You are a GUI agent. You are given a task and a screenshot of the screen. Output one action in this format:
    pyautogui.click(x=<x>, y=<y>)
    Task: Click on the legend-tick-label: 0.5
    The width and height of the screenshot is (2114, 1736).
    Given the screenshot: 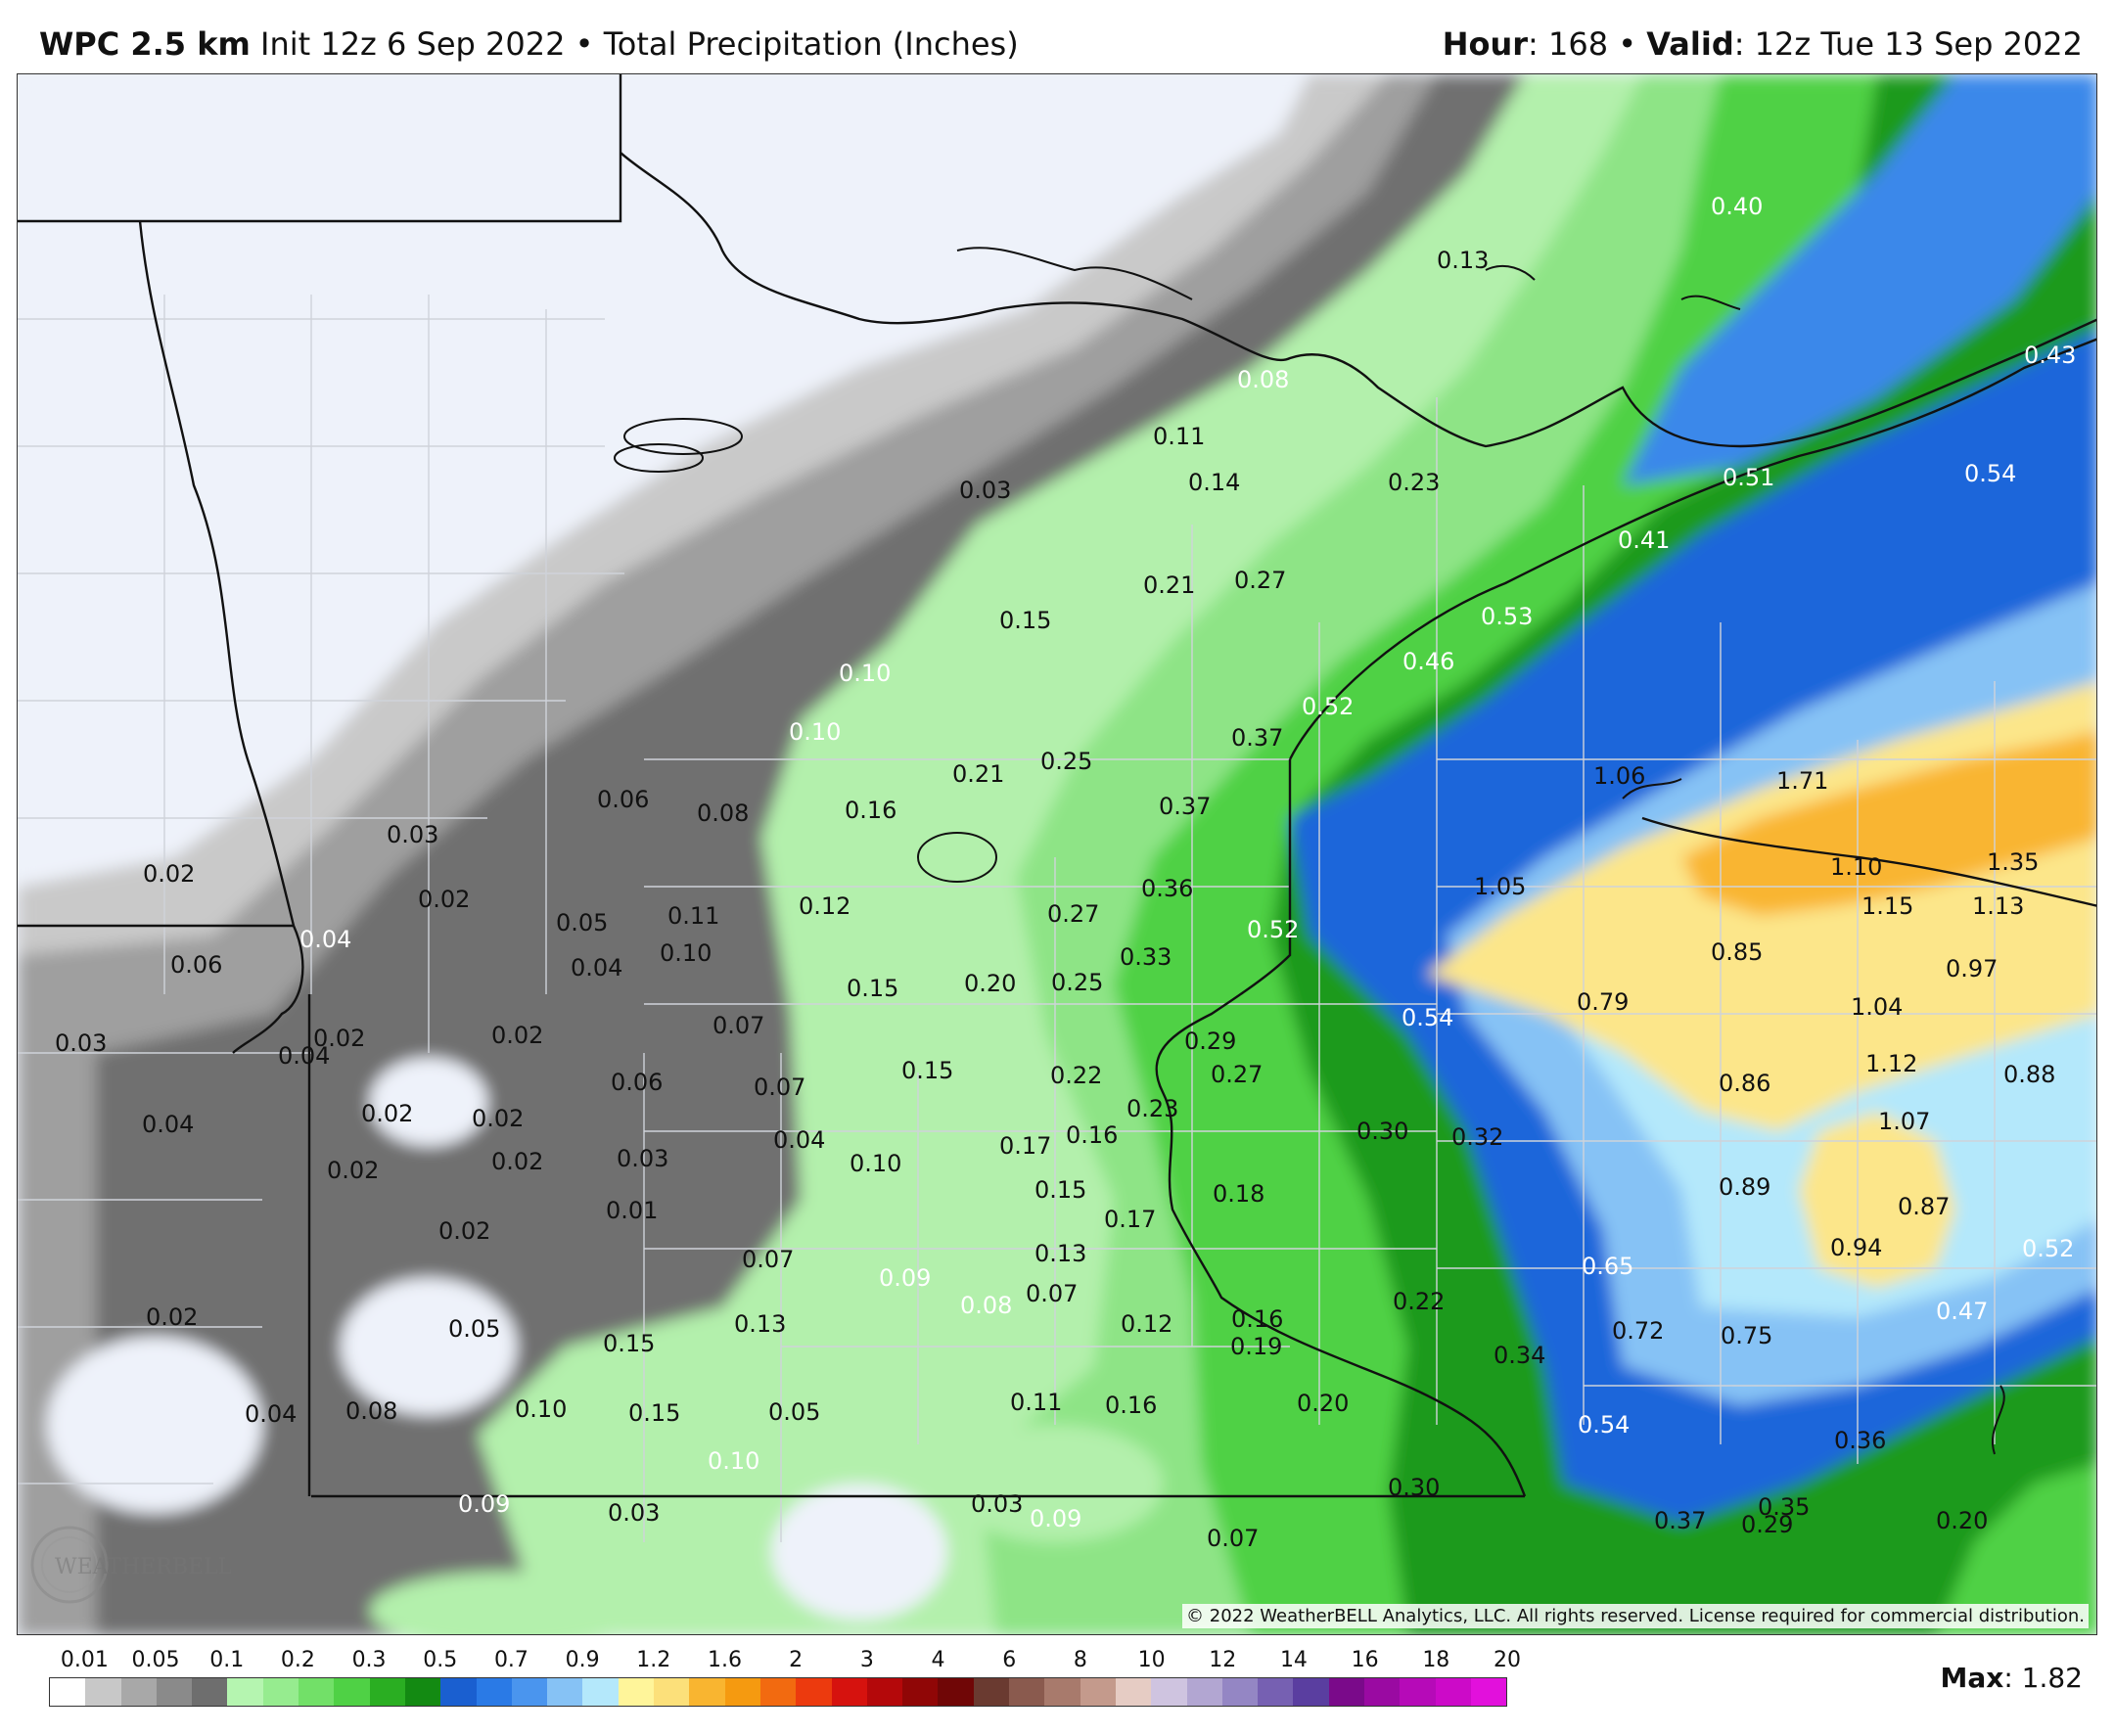 What is the action you would take?
    pyautogui.click(x=440, y=1660)
    